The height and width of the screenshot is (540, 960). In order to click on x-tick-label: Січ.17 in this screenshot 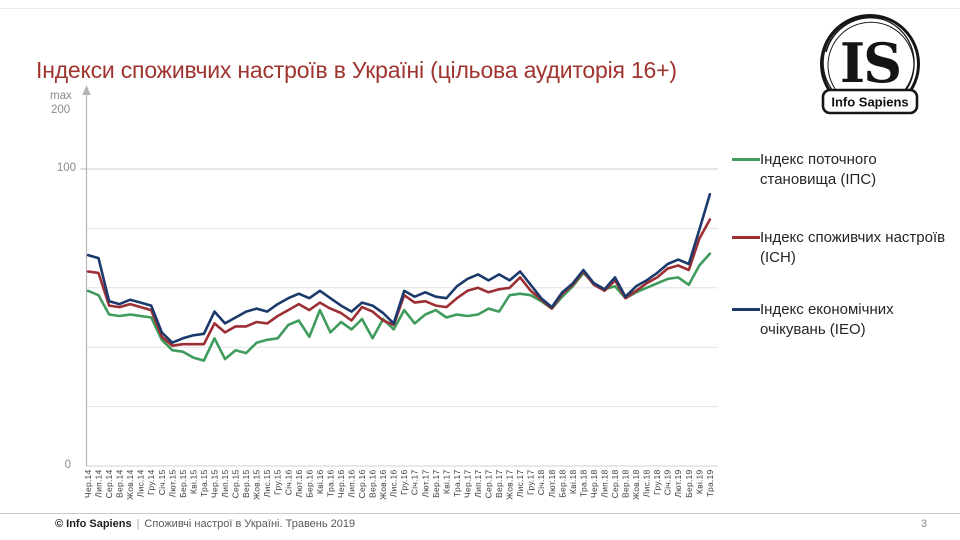, I will do `click(415, 482)`.